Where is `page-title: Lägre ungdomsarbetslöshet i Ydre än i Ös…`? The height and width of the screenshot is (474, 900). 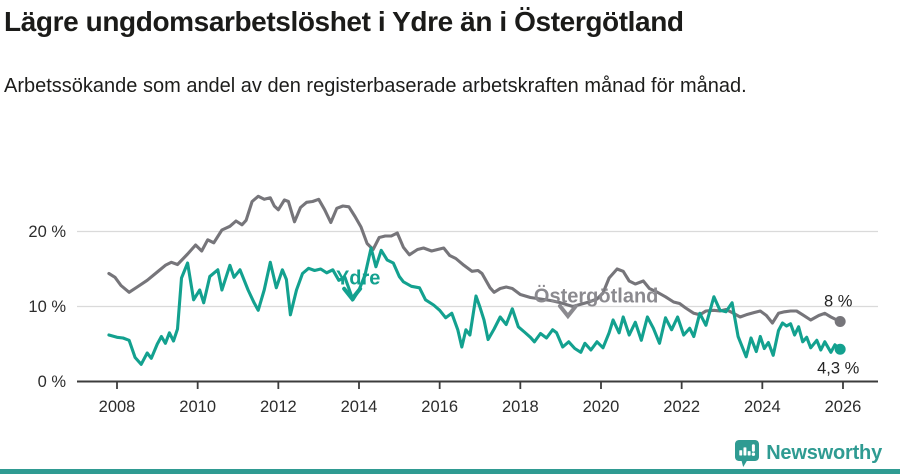
page-title: Lägre ungdomsarbetslöshet i Ydre än i Ös… is located at coordinates (344, 21).